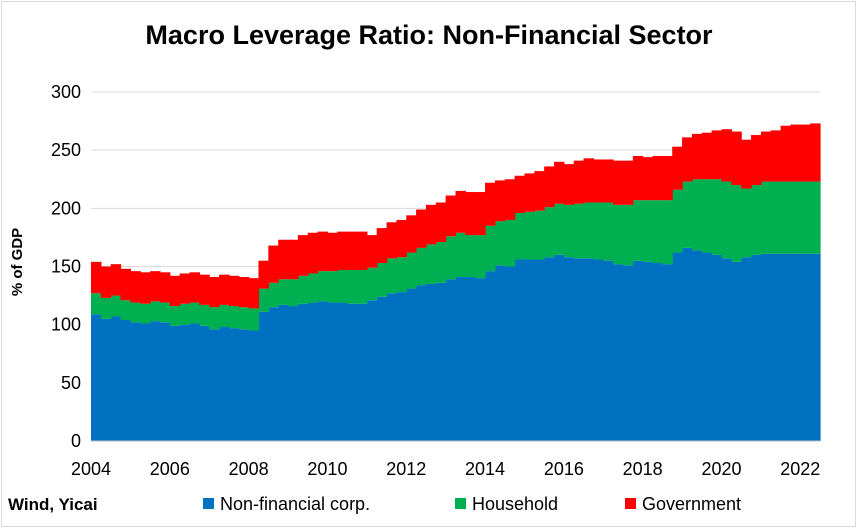  Describe the element at coordinates (460, 503) in the screenshot. I see `legend-swatch-household` at that location.